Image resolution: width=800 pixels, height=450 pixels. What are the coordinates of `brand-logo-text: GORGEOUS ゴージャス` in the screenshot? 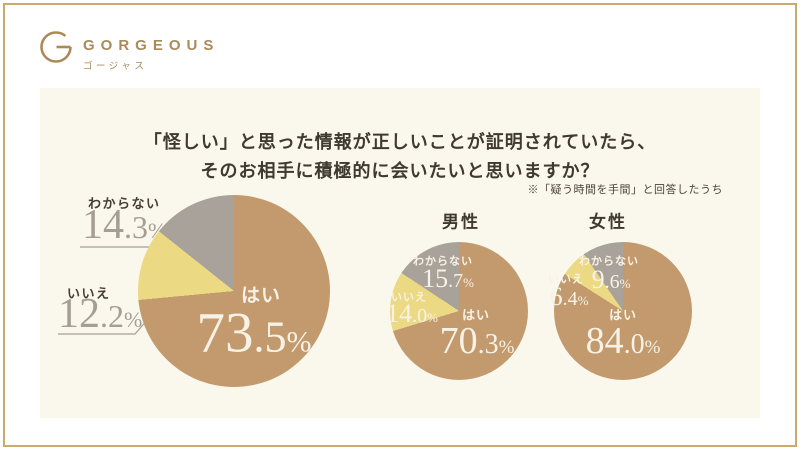 It's located at (151, 50).